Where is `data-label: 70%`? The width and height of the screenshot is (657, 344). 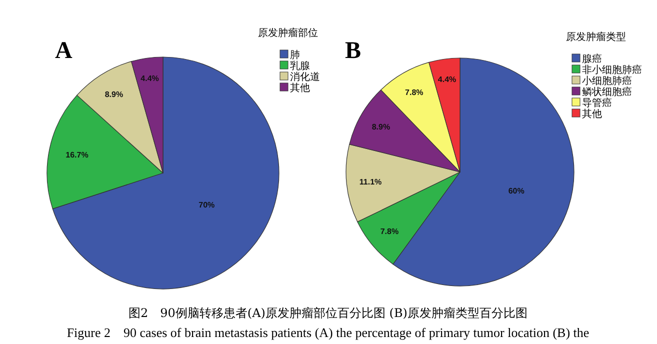
data-label: 70% is located at coordinates (206, 205).